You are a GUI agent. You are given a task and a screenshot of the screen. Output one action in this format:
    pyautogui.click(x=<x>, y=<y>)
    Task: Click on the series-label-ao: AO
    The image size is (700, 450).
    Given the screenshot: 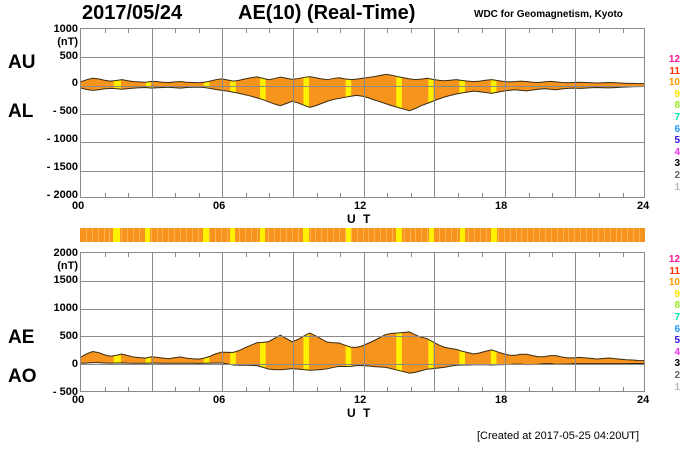 What is the action you would take?
    pyautogui.click(x=22, y=376)
    